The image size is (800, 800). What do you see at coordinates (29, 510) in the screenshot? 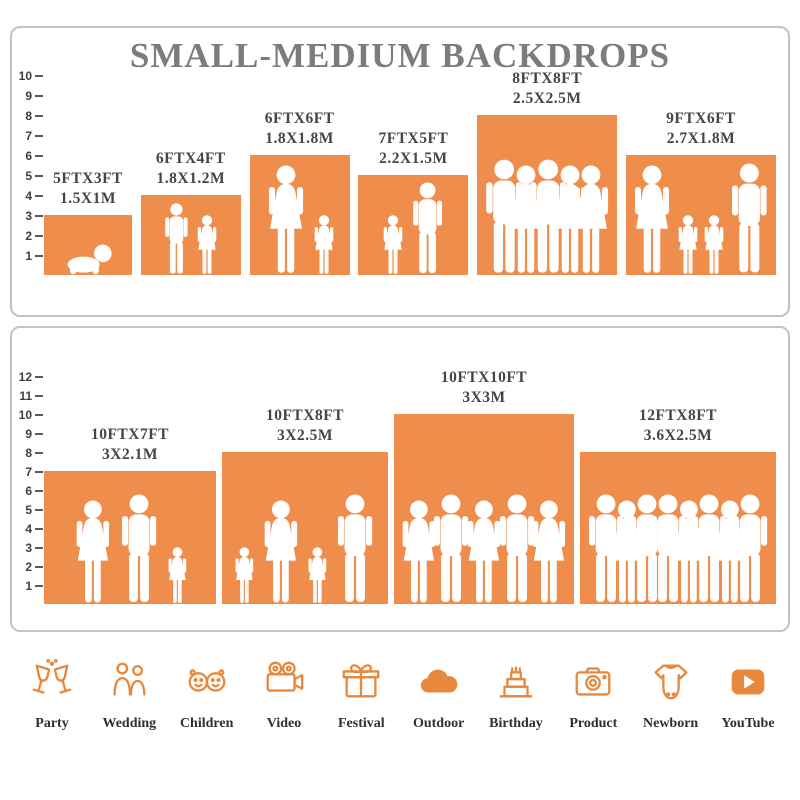
I see `ruler-mark-5: 5` at bounding box center [29, 510].